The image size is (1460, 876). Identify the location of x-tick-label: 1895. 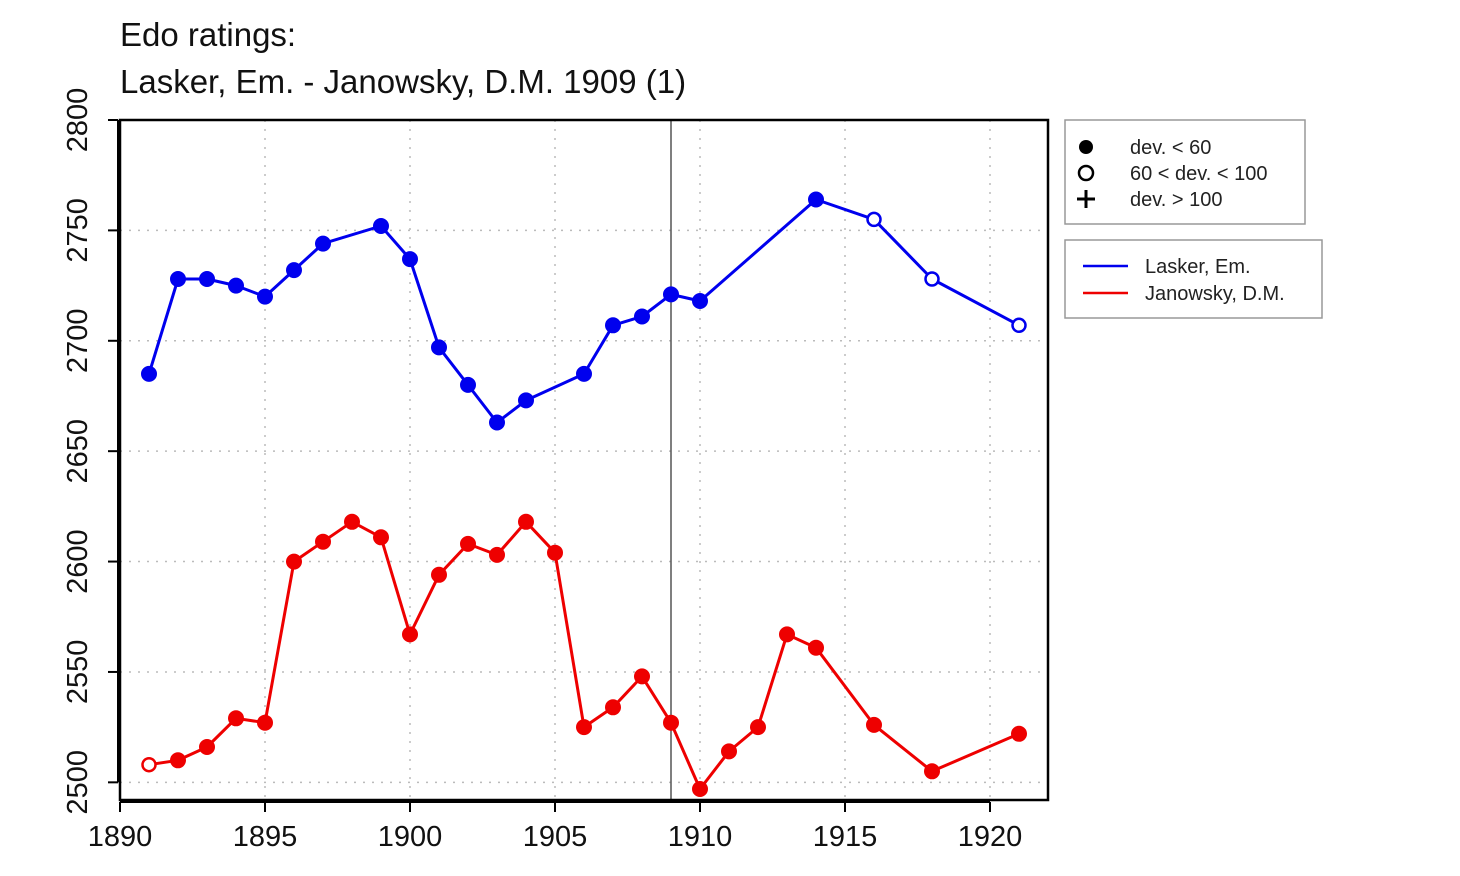
(265, 837).